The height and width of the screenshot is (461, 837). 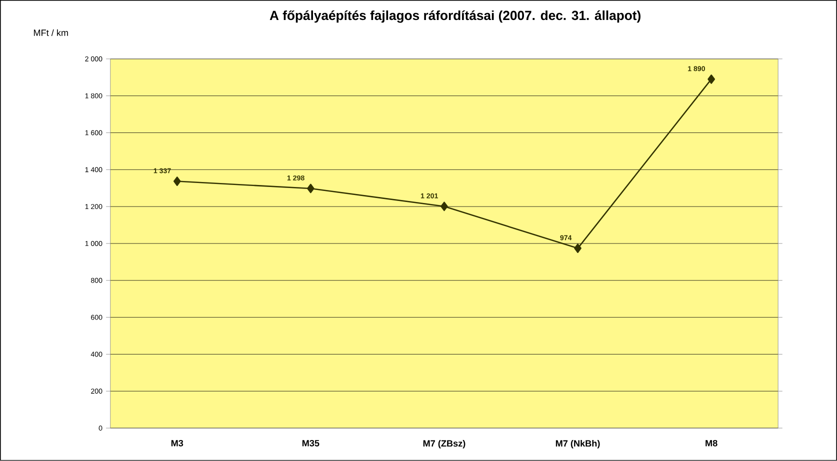 I want to click on x-tick-label: M8, so click(x=712, y=443).